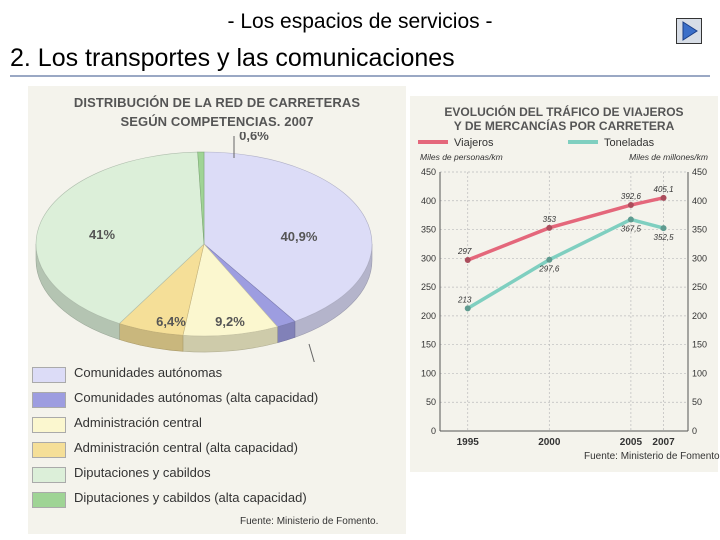 This screenshot has width=720, height=540. What do you see at coordinates (428, 230) in the screenshot?
I see `y-tick-left: 350` at bounding box center [428, 230].